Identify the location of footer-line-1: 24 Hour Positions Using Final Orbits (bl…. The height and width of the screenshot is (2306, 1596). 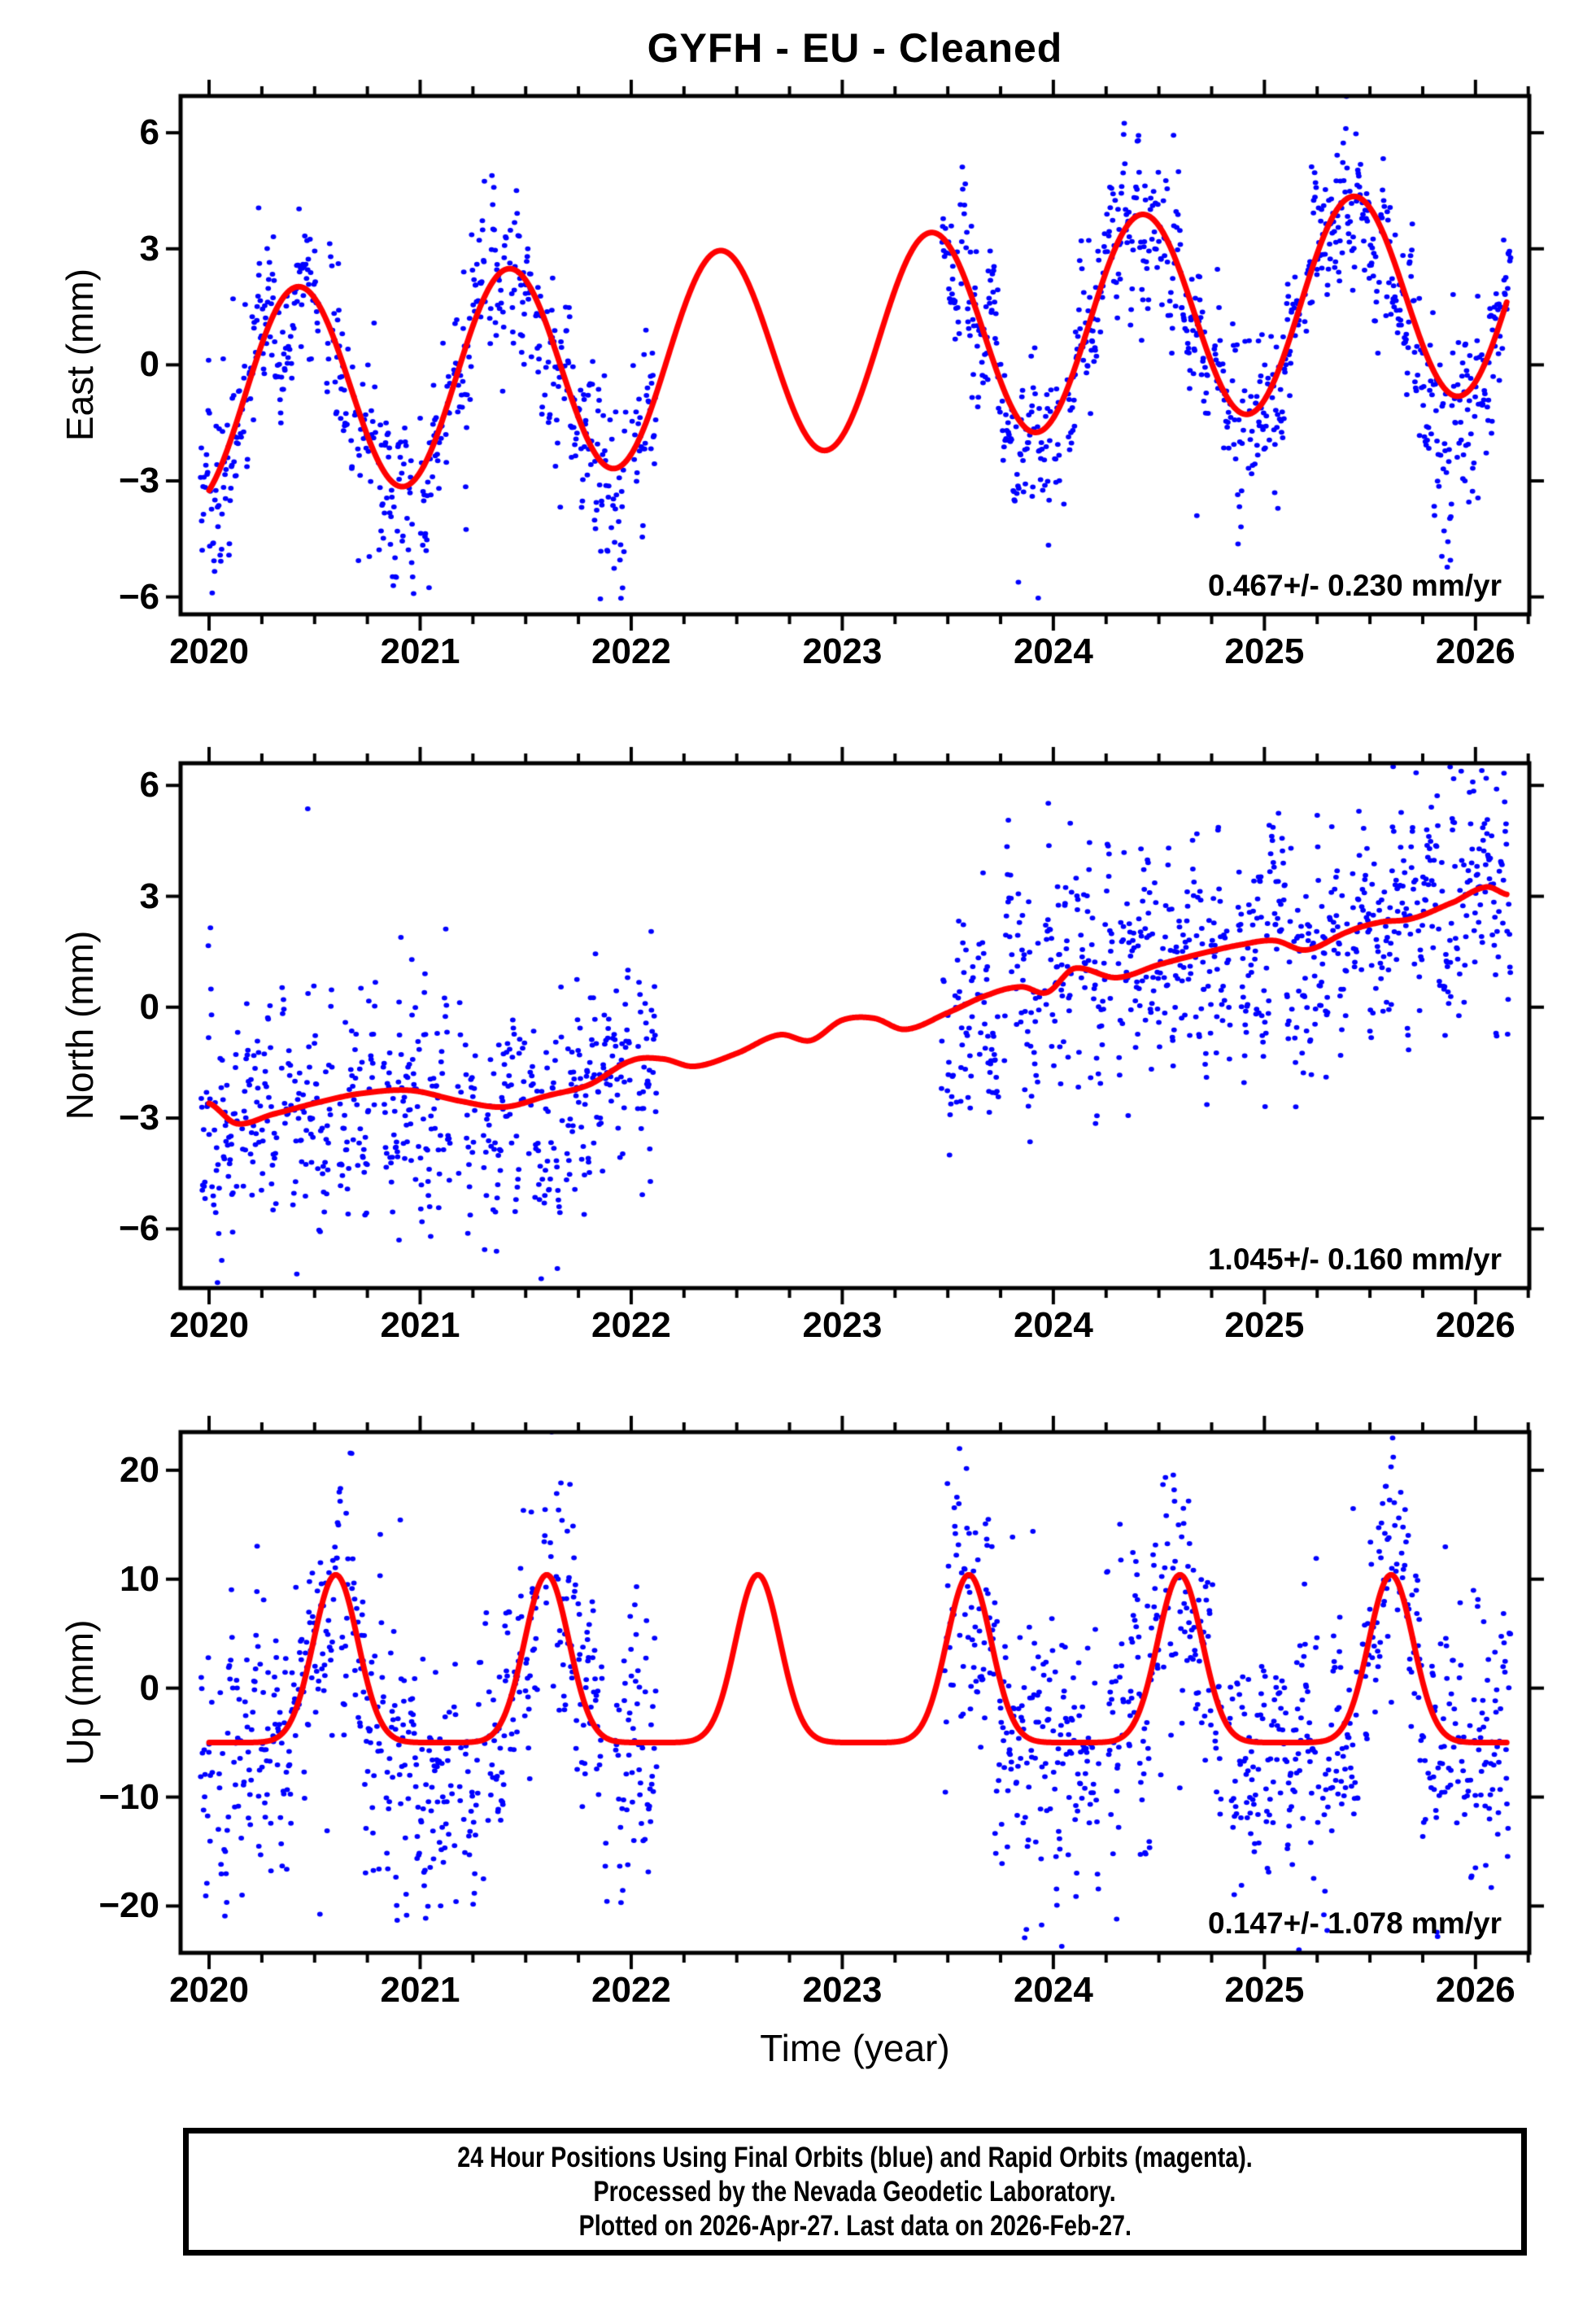
(855, 2157).